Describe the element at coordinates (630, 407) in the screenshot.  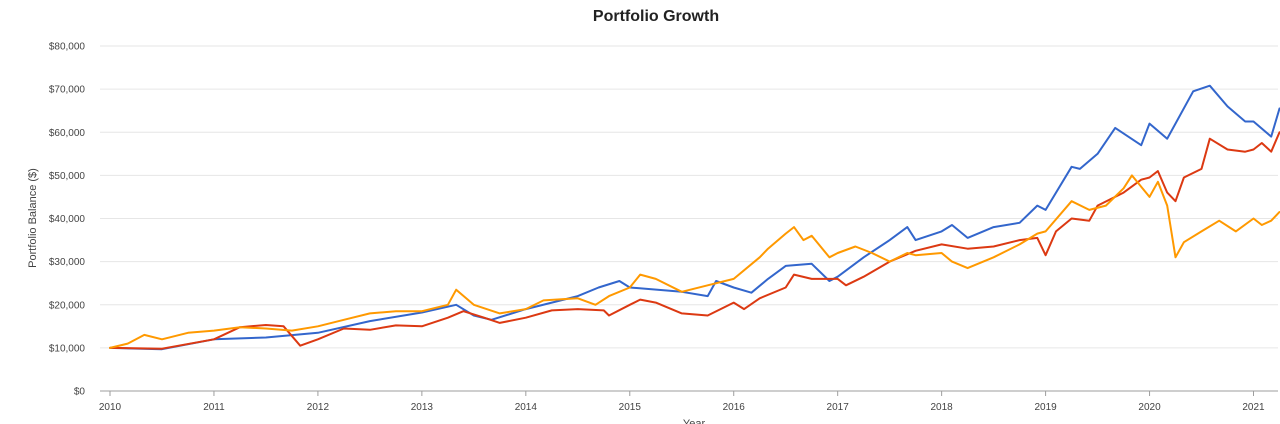
I see `x-tick-label: 2015` at that location.